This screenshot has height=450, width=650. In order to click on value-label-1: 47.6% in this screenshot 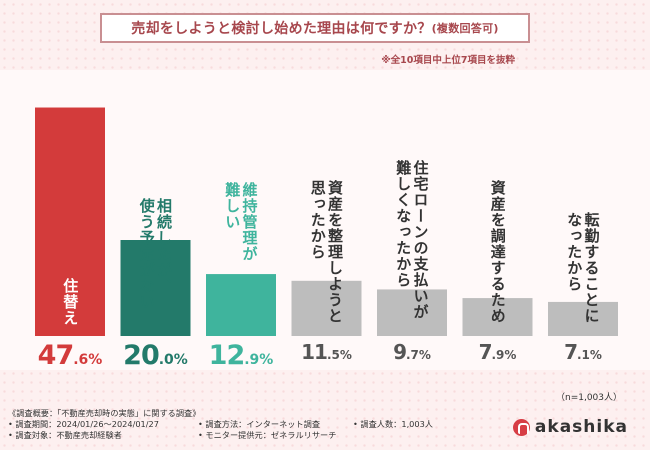, I will do `click(70, 355)`.